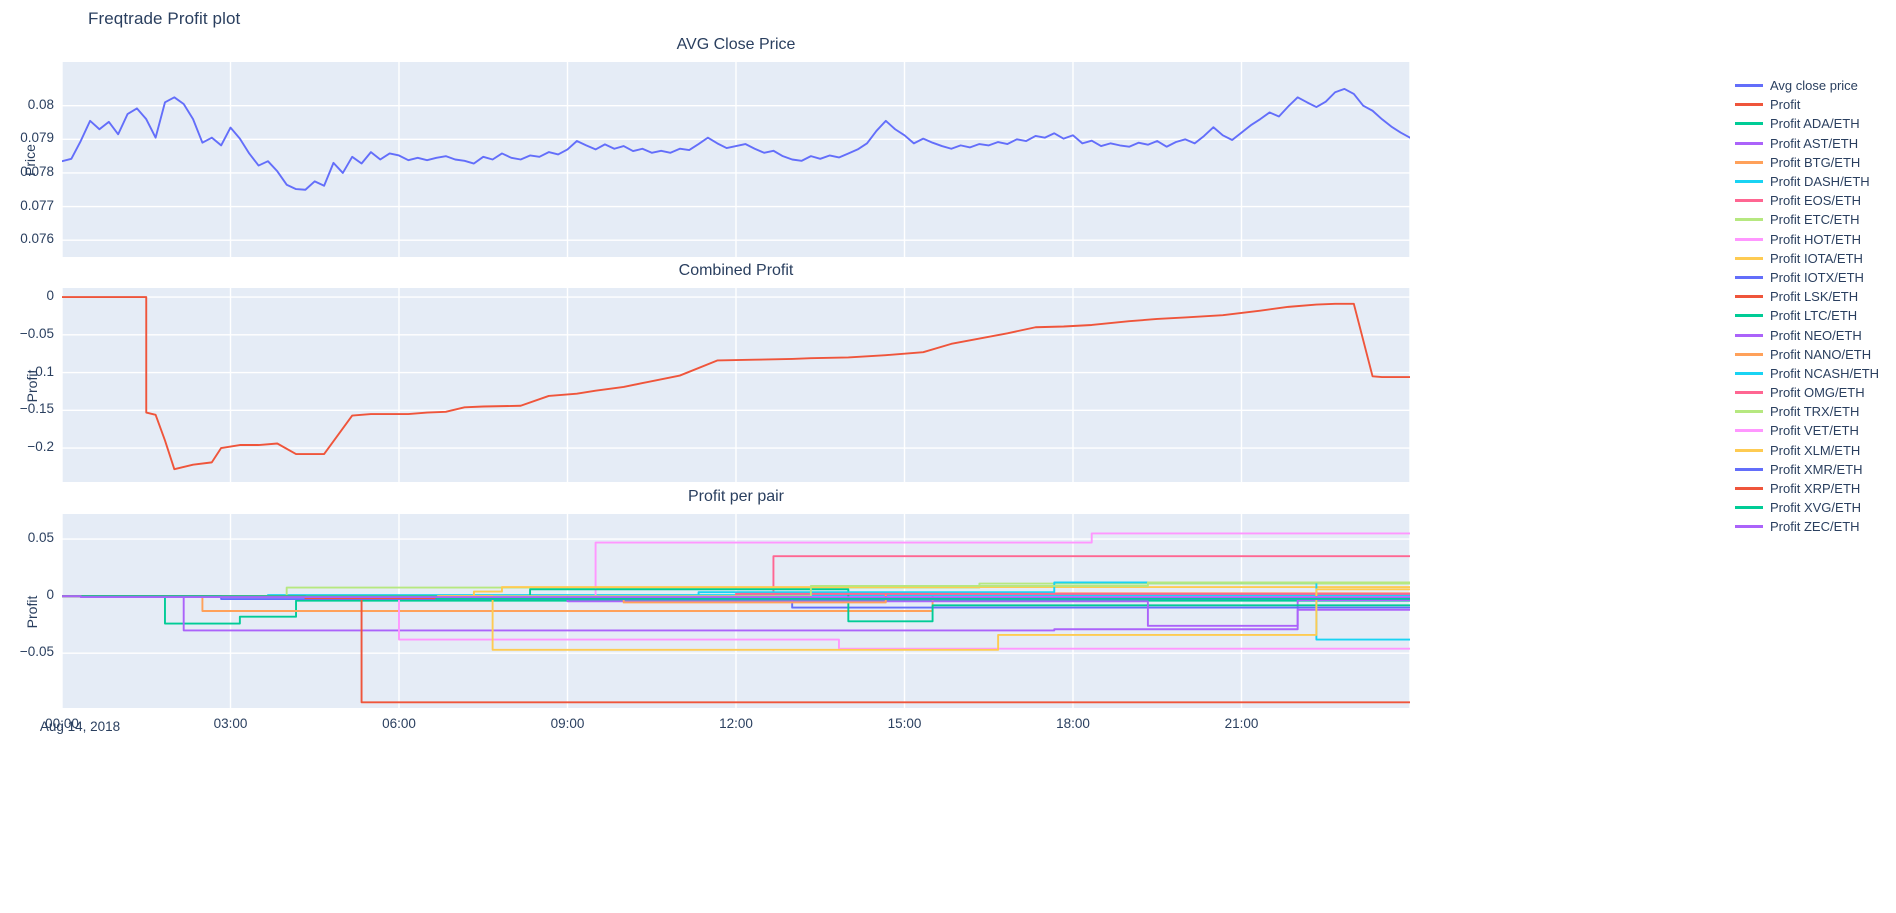  I want to click on legend-item-label: Profit NEO/ETH, so click(1816, 335).